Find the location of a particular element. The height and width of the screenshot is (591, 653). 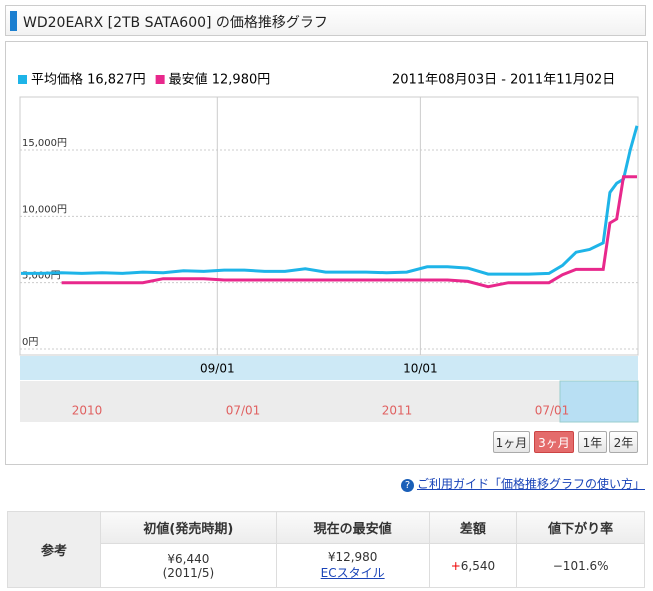

y-tick-label: 0円 is located at coordinates (30, 342).